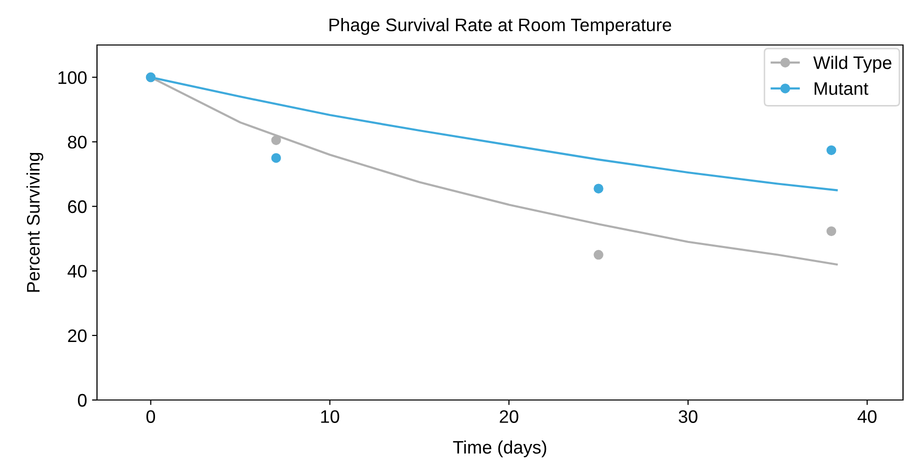 Image resolution: width=904 pixels, height=469 pixels. What do you see at coordinates (151, 416) in the screenshot?
I see `x-tick-label: 0` at bounding box center [151, 416].